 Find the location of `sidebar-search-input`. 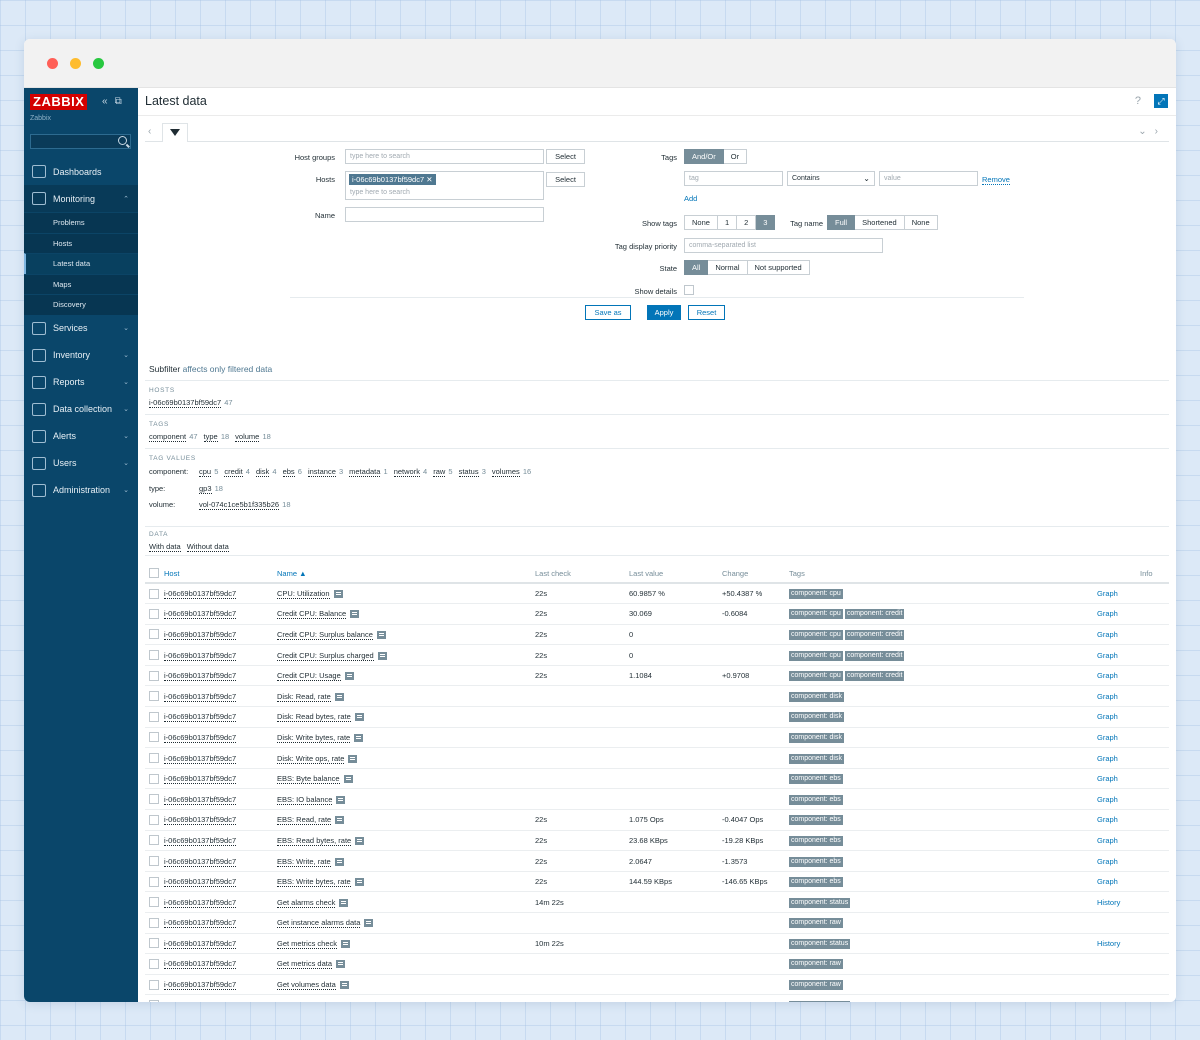

sidebar-search-input is located at coordinates (80, 141).